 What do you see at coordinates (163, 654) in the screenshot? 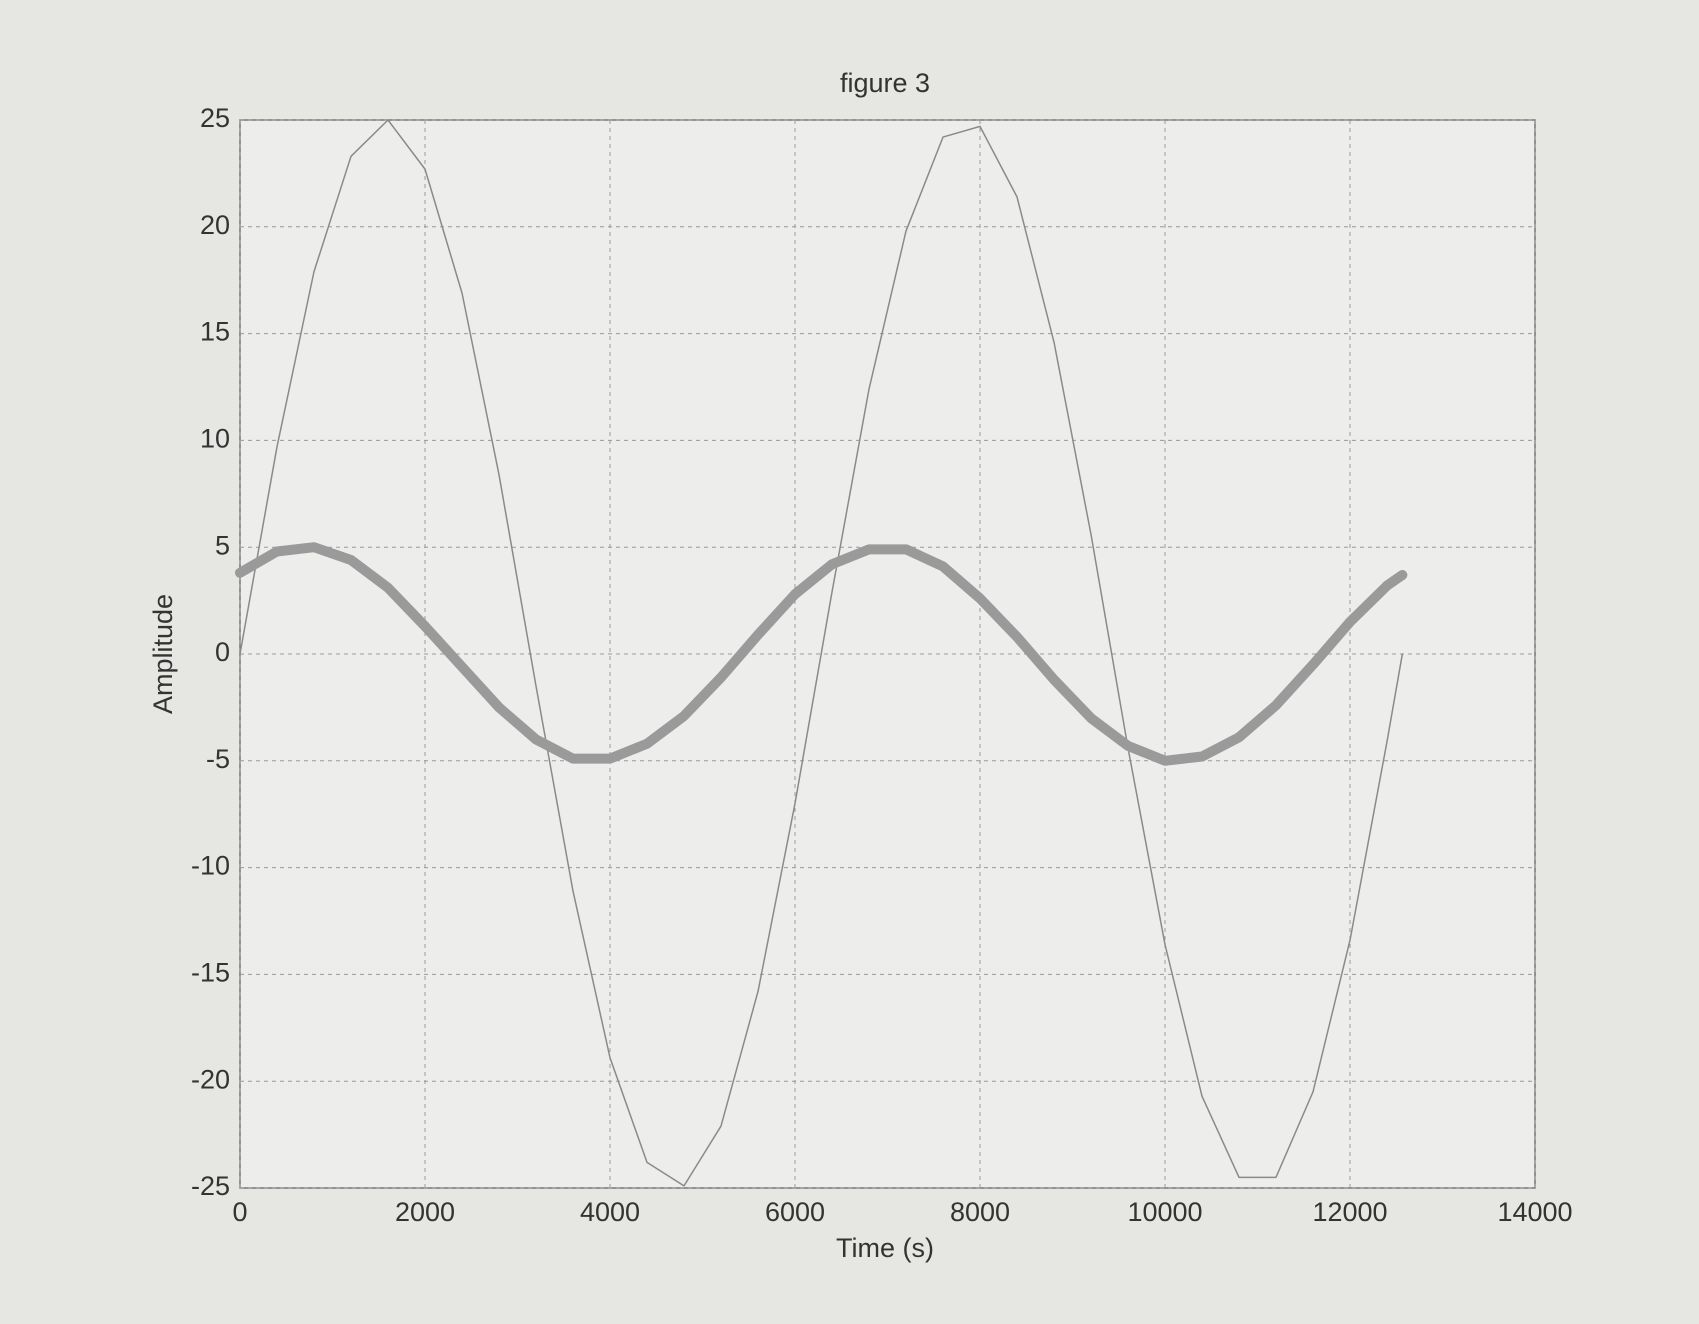
I see `y-axis-label: Amplitude` at bounding box center [163, 654].